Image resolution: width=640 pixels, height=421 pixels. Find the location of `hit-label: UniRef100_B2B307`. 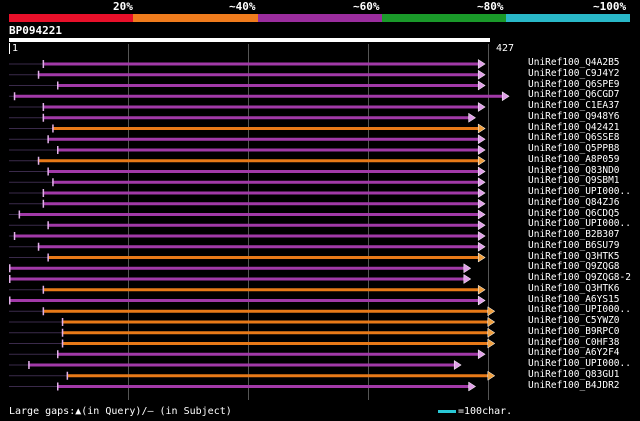

hit-label: UniRef100_B2B307 is located at coordinates (574, 234).